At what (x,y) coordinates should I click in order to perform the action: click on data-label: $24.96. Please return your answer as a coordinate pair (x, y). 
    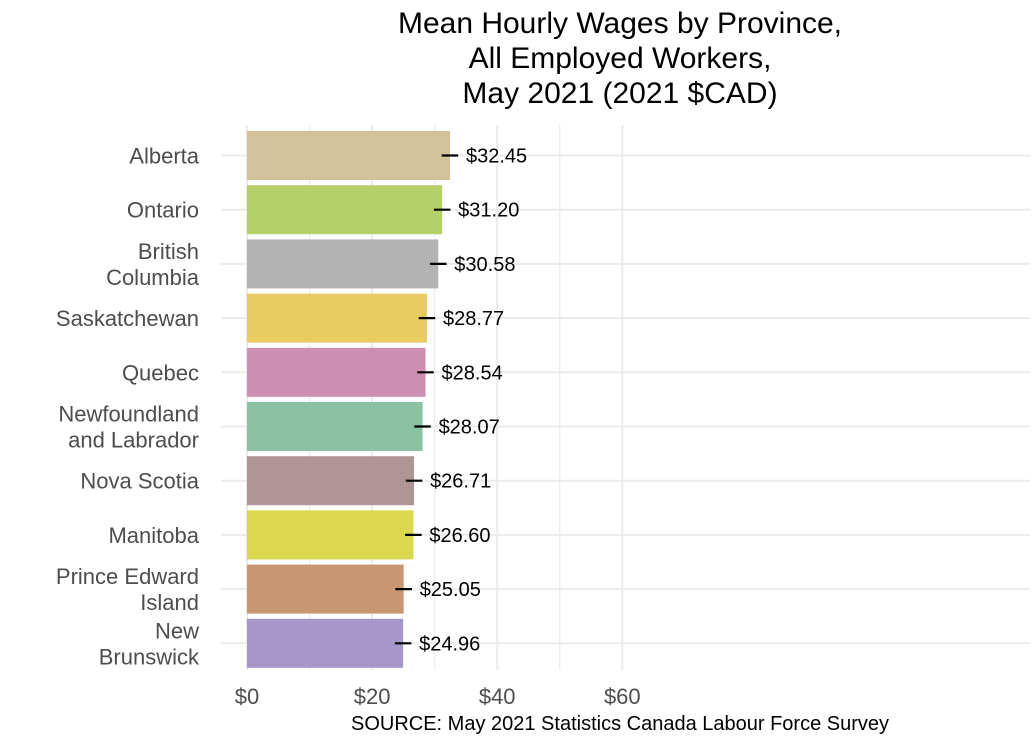
    Looking at the image, I should click on (449, 644).